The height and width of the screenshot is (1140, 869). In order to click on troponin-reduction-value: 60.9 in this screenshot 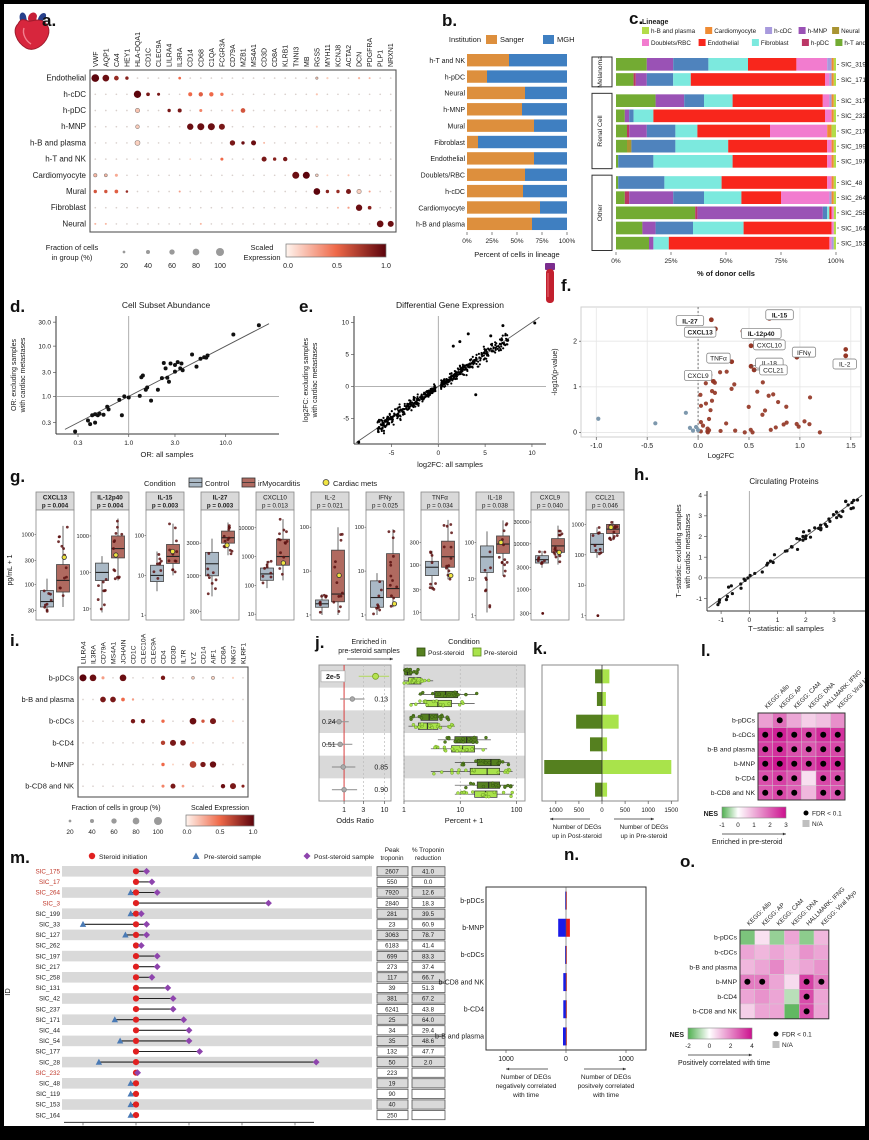, I will do `click(428, 925)`.